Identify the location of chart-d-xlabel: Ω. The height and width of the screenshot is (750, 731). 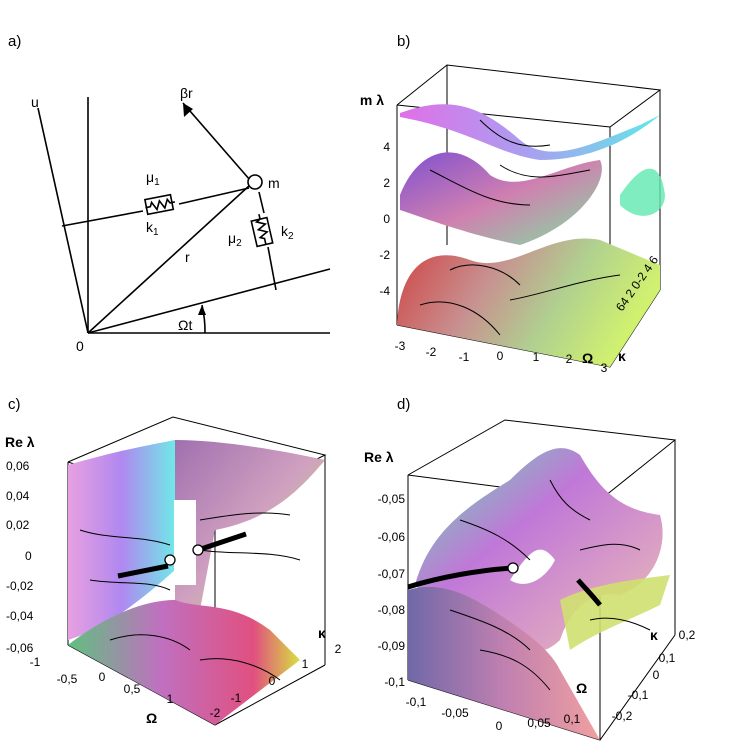
(581, 688).